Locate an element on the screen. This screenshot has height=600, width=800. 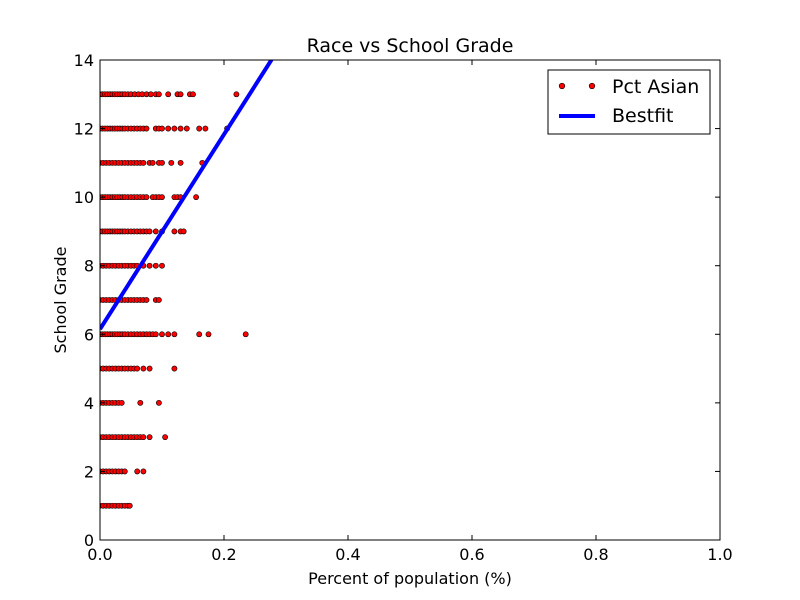
y-axis-title: School Grade is located at coordinates (60, 300).